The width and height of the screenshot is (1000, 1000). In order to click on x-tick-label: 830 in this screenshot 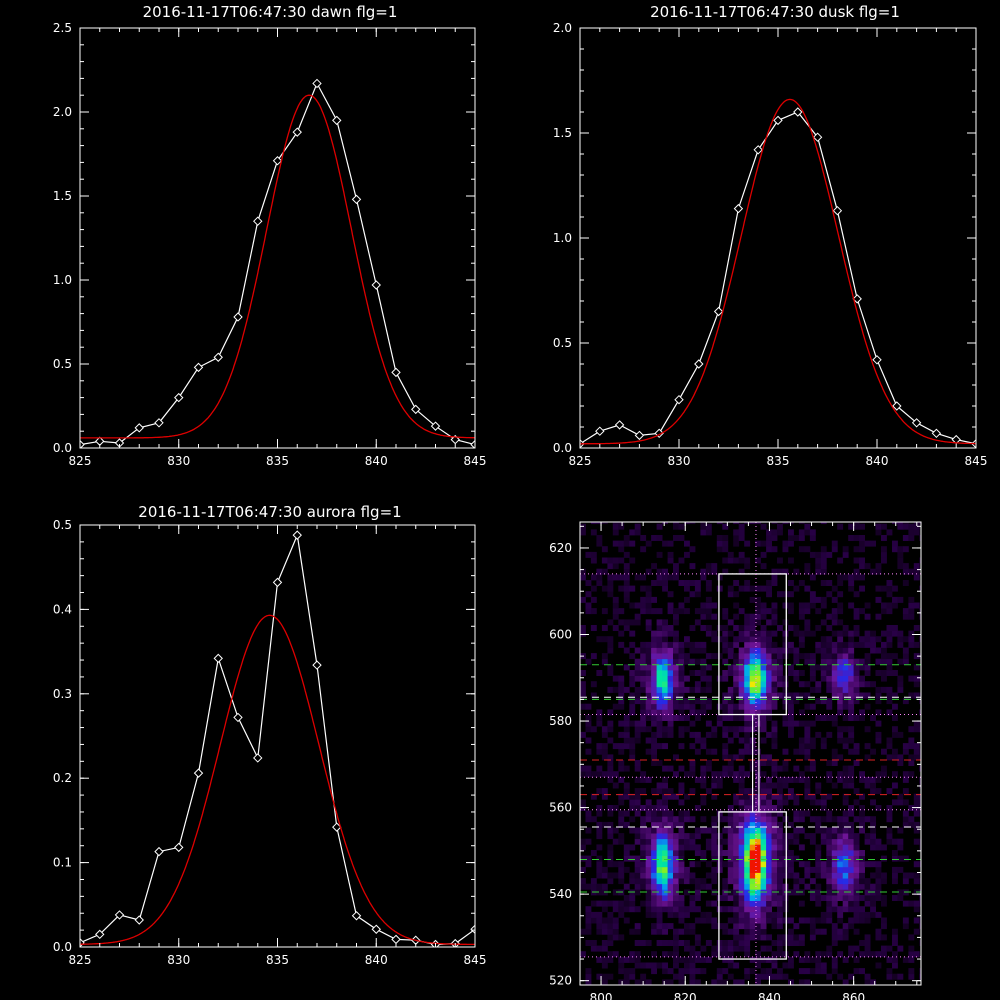, I will do `click(679, 461)`.